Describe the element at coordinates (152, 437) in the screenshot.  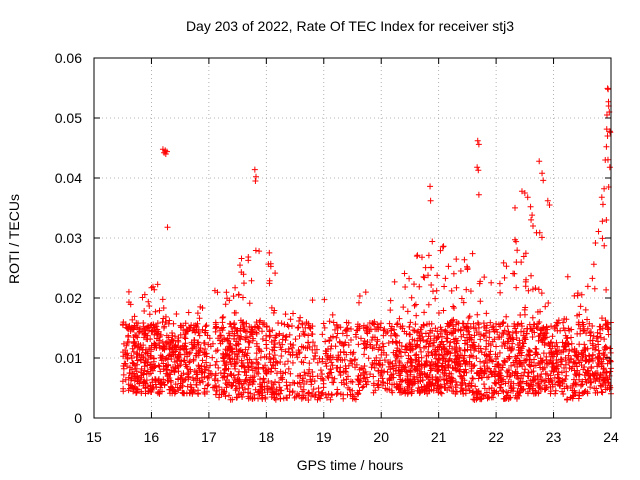
I see `x-tick-label: 16` at that location.